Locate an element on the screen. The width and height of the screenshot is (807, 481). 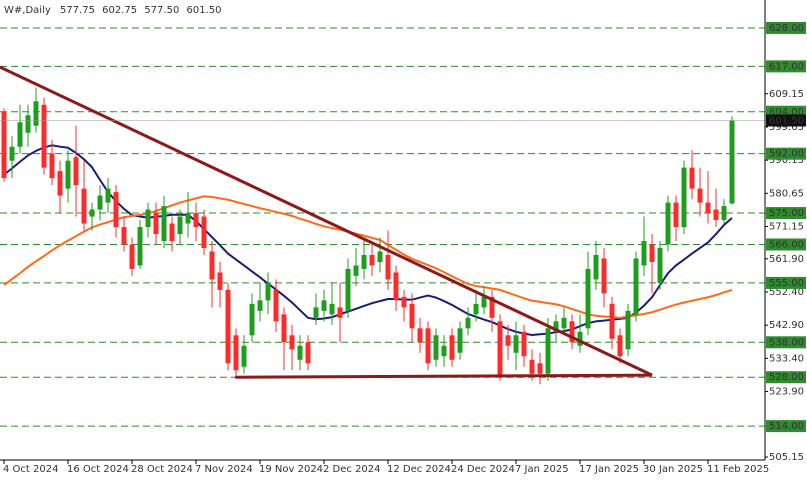
level-label: 538.00 is located at coordinates (786, 342).